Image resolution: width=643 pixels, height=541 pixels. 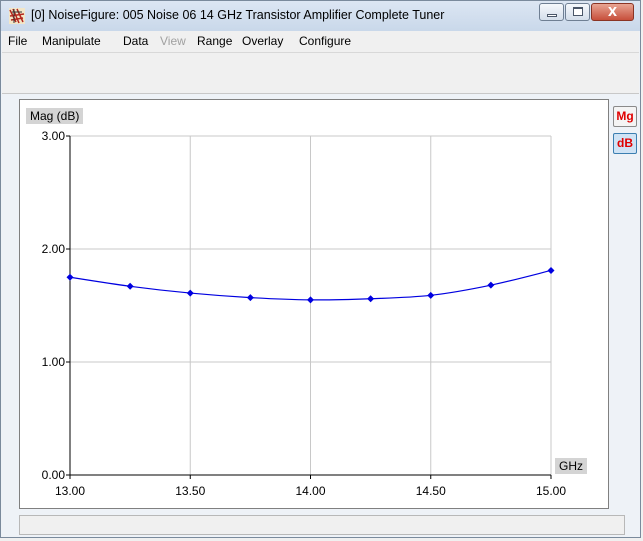 What do you see at coordinates (17, 16) in the screenshot?
I see `app-icon` at bounding box center [17, 16].